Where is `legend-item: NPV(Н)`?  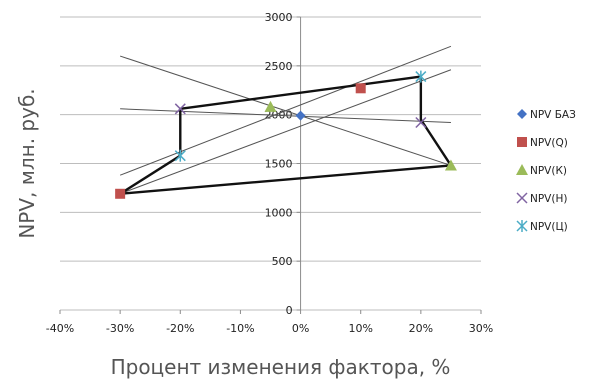 legend-item: NPV(Н) is located at coordinates (541, 198).